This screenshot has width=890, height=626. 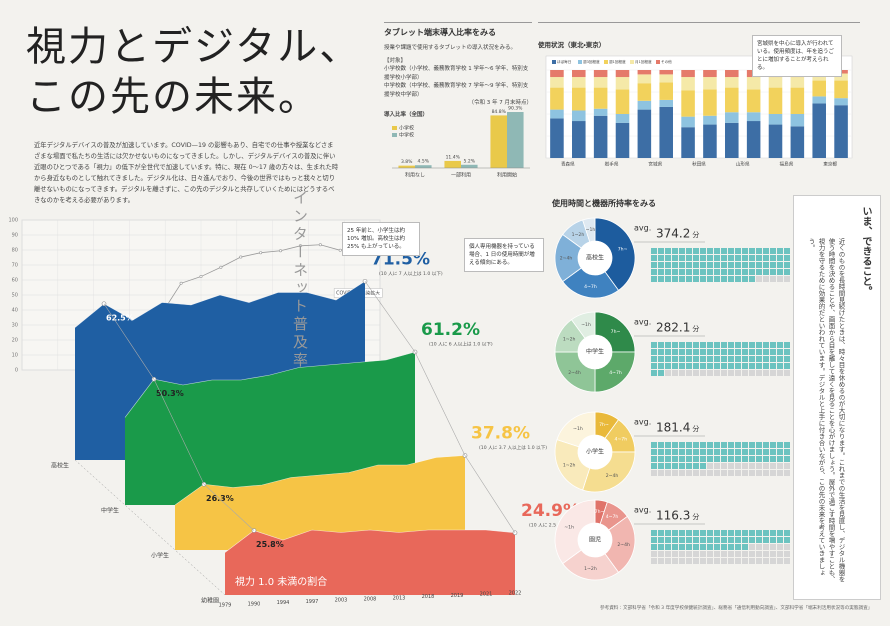 I want to click on value-label: 4.5%, so click(x=424, y=162).